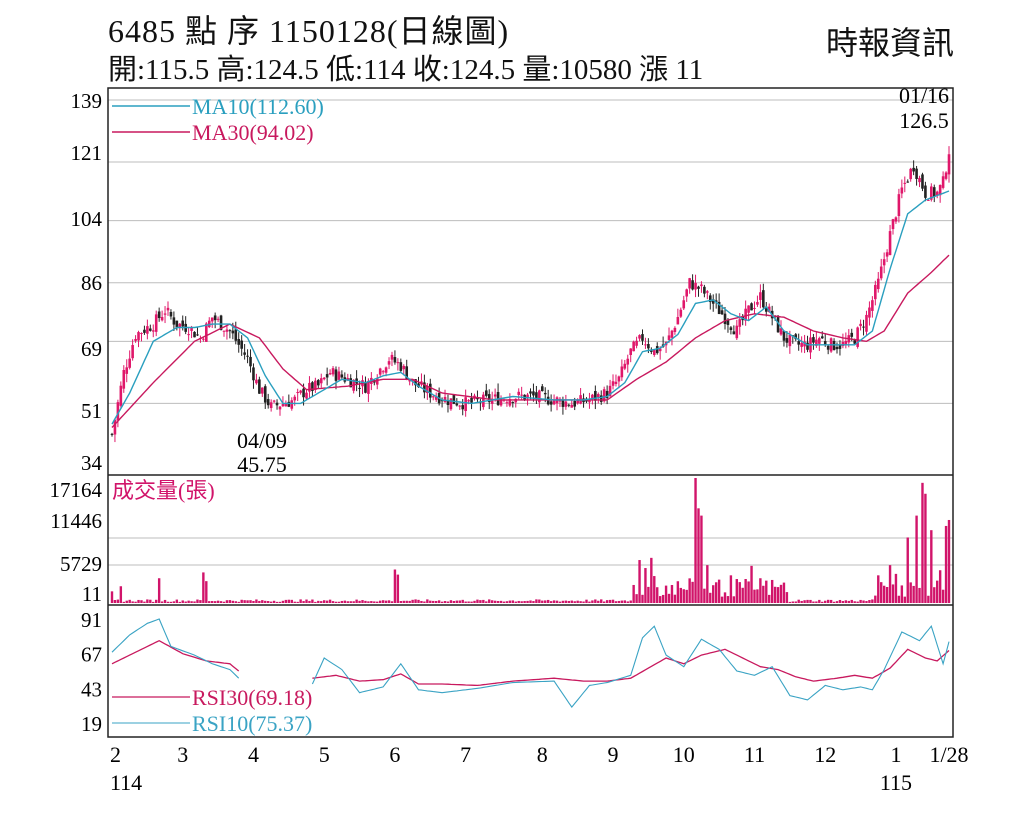 Image resolution: width=1024 pixels, height=819 pixels. Describe the element at coordinates (530, 540) in the screenshot. I see `volume-bars` at that location.